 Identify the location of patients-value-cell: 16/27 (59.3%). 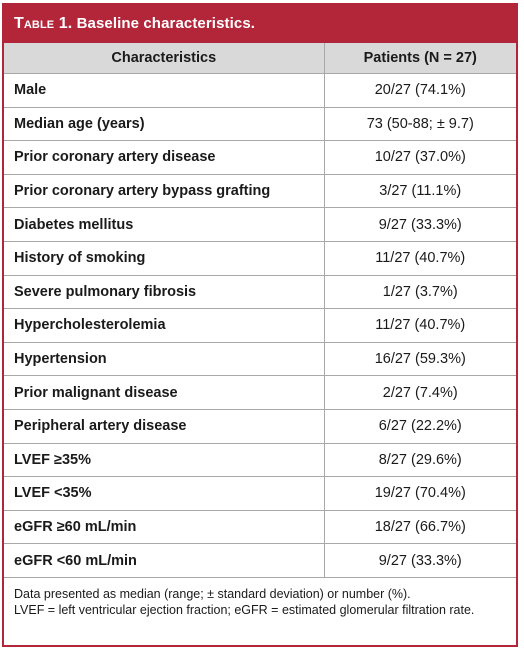
(420, 359).